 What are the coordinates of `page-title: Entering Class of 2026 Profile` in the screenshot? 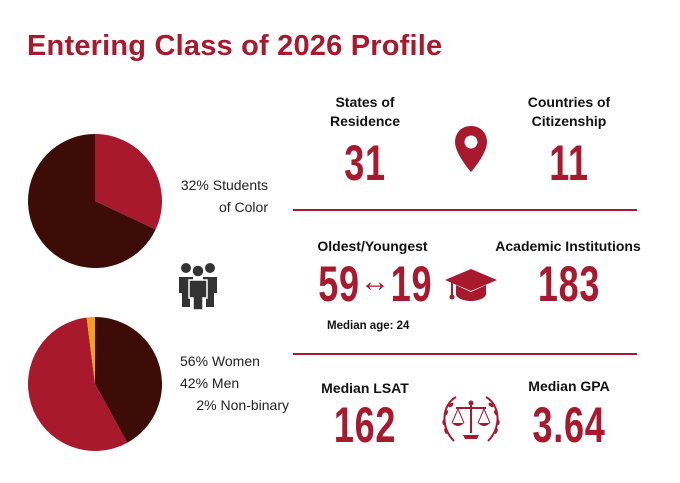 It's located at (235, 46).